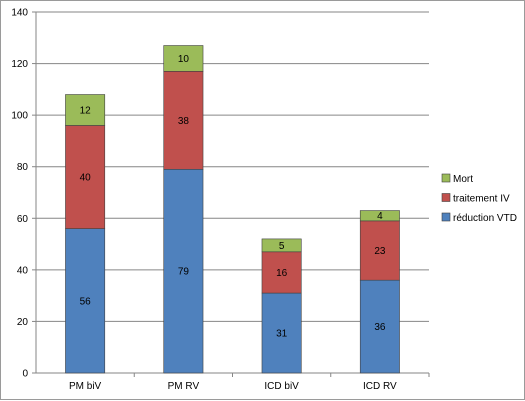 The height and width of the screenshot is (401, 525). What do you see at coordinates (184, 386) in the screenshot?
I see `x-tick-label: PM RV` at bounding box center [184, 386].